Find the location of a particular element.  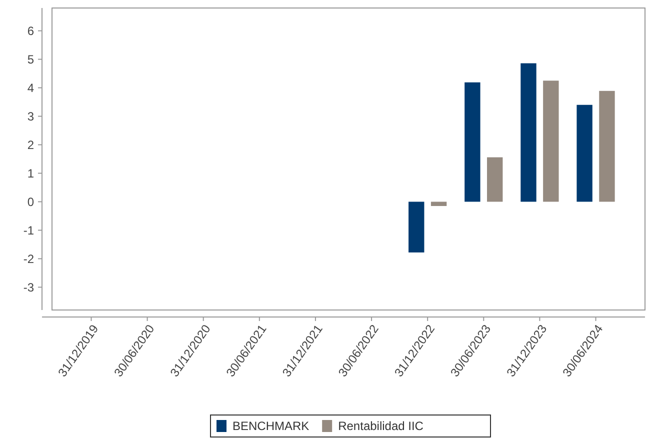

y-tick-label: -2 is located at coordinates (28, 259).